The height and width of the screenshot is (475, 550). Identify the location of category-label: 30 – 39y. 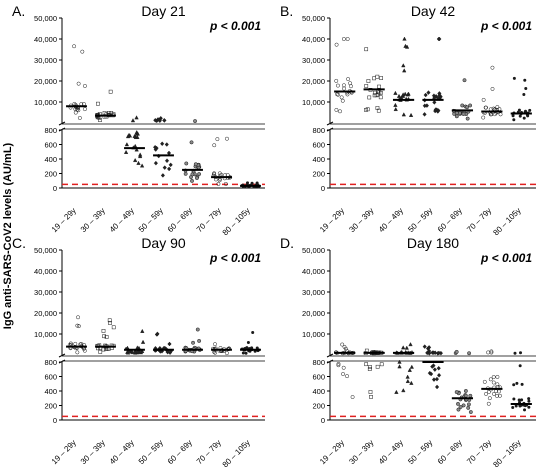
(361, 452).